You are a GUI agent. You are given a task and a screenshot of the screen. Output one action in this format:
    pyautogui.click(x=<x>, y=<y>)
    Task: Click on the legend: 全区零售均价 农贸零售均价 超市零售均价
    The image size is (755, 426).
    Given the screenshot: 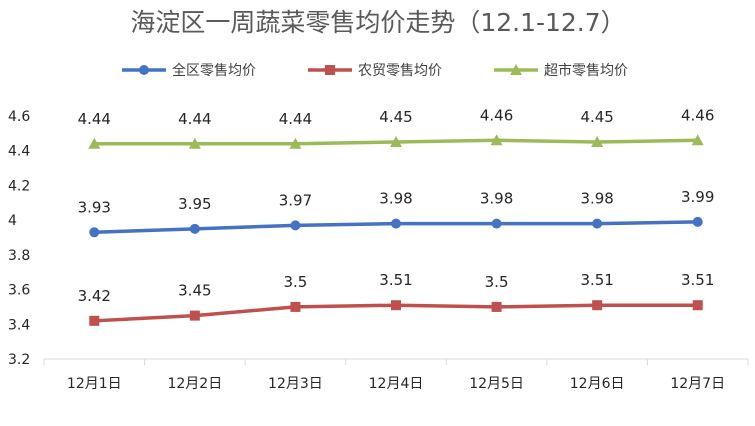 What is the action you would take?
    pyautogui.click(x=375, y=70)
    